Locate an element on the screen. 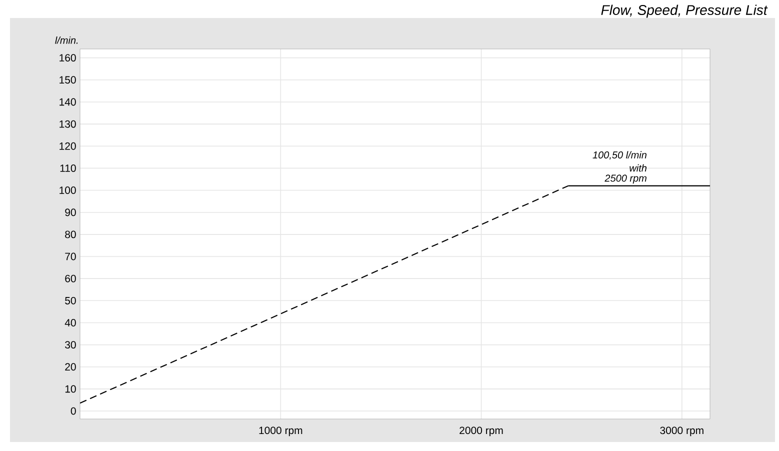 This screenshot has width=779, height=451. y-tick-label: 20 is located at coordinates (70, 367).